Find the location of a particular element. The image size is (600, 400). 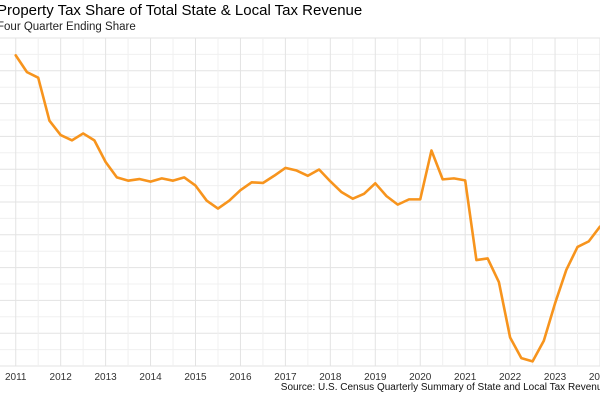

x-tick-label-2012: 2012 is located at coordinates (61, 377).